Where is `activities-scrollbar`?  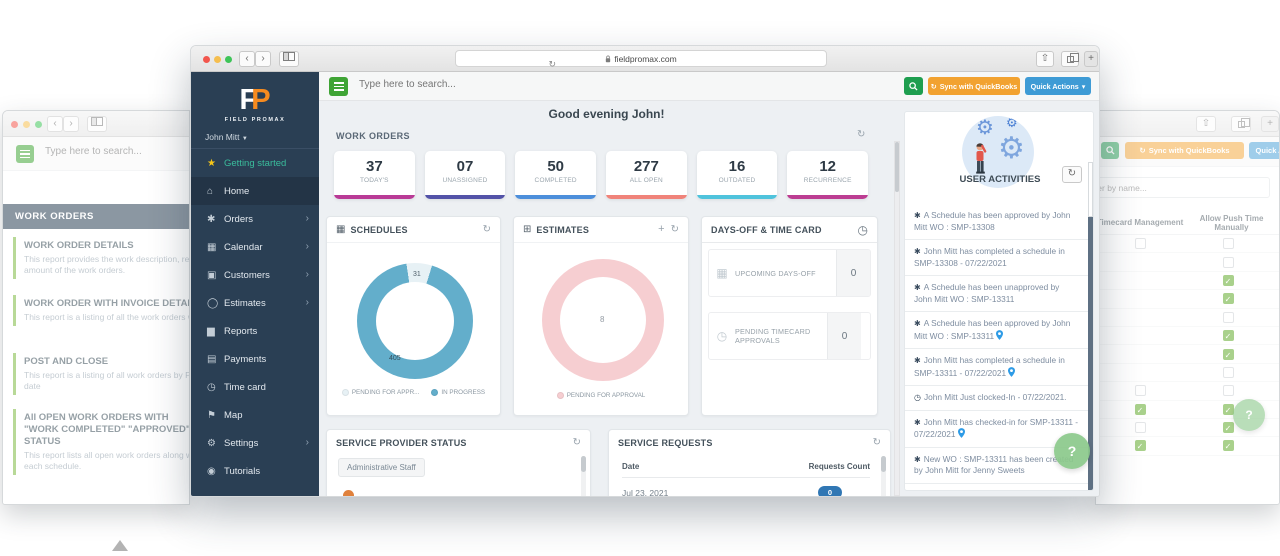 activities-scrollbar is located at coordinates (1090, 326).